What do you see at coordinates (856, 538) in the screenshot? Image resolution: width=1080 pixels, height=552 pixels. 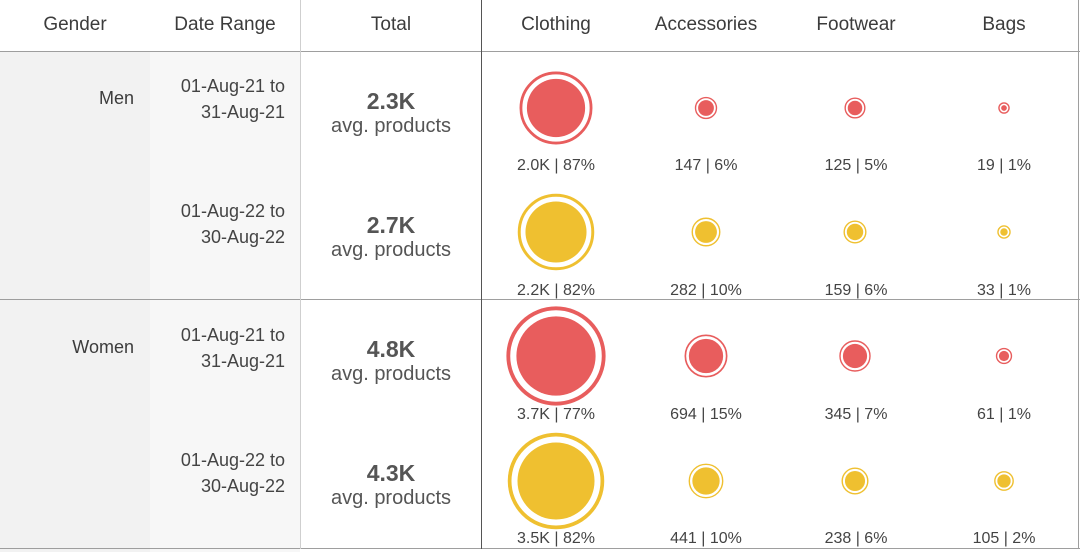 I see `value-label-women-2-footwear: 238 | 6%` at bounding box center [856, 538].